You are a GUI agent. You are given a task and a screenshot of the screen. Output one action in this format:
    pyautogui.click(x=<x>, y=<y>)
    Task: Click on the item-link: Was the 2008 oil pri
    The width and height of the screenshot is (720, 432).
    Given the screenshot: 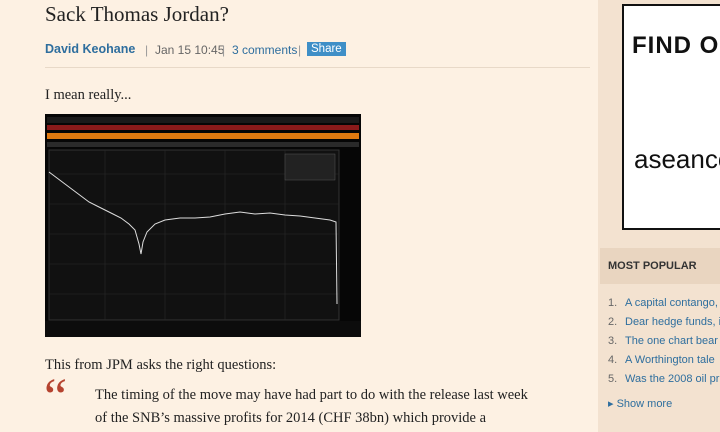 What is the action you would take?
    pyautogui.click(x=672, y=379)
    